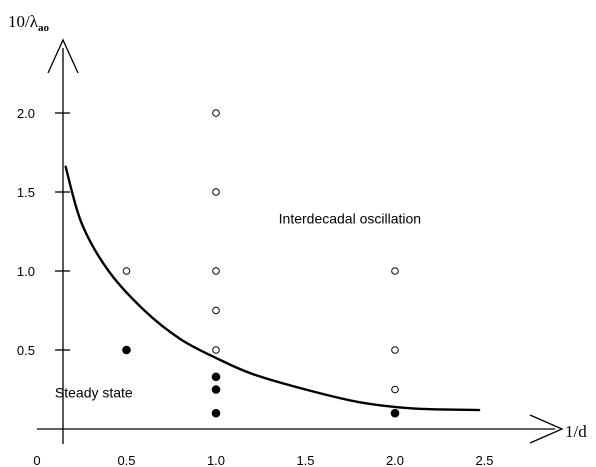 The image size is (596, 467). What do you see at coordinates (395, 460) in the screenshot?
I see `x-tick-label: 2.0` at bounding box center [395, 460].